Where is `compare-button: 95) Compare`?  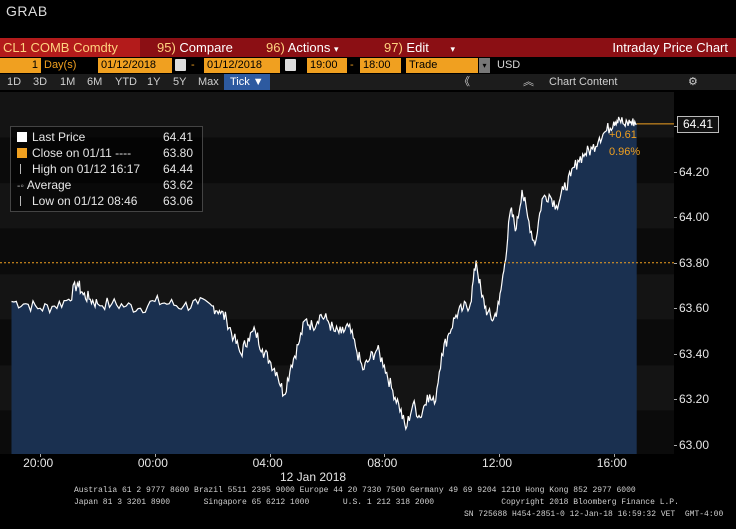 compare-button: 95) Compare is located at coordinates (195, 47).